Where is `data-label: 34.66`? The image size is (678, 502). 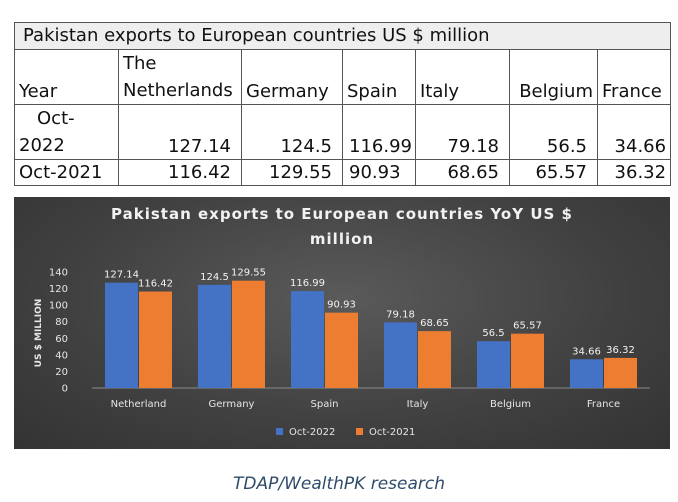
data-label: 34.66 is located at coordinates (586, 351).